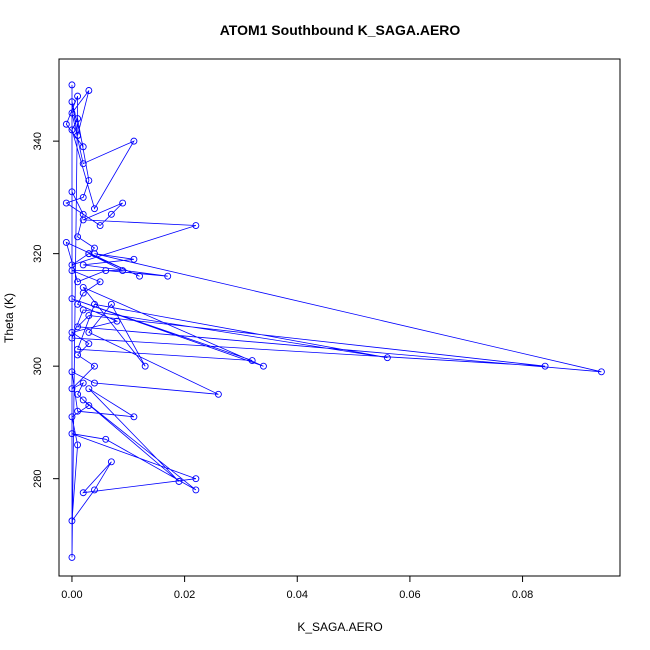 This screenshot has width=650, height=650. I want to click on x-axis: 0.00 0.02 0.04 0.06 0.08, so click(297, 588).